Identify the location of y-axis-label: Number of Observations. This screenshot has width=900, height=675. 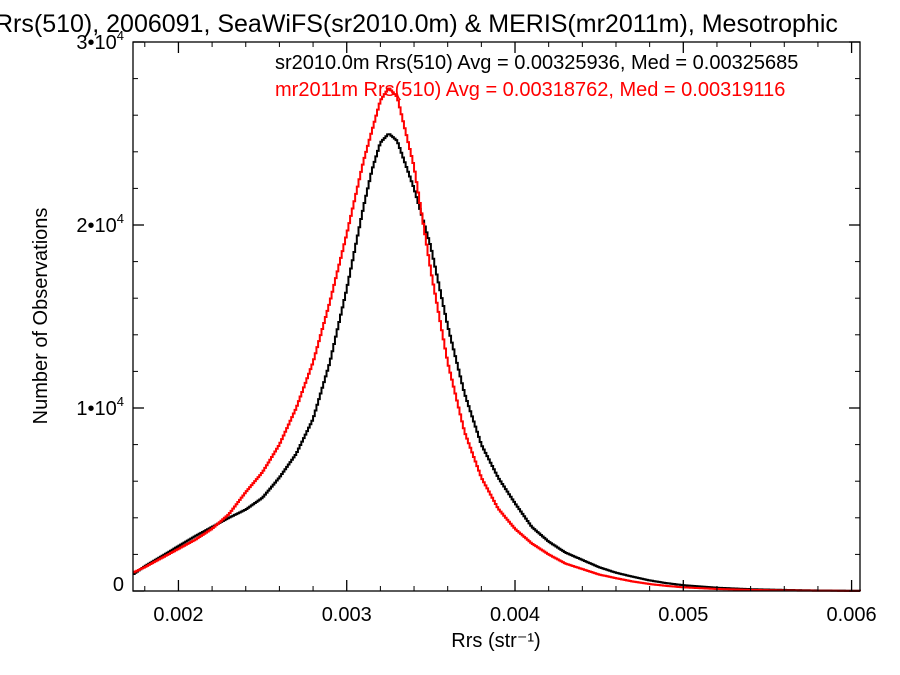
(41, 316).